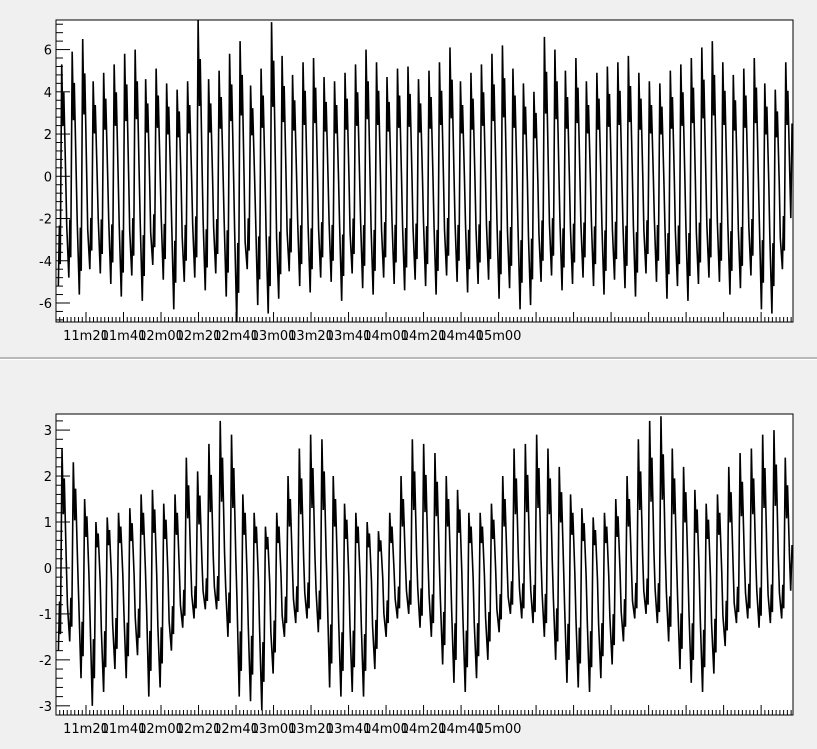 This screenshot has height=749, width=817. I want to click on y-tick-label: -4, so click(45, 262).